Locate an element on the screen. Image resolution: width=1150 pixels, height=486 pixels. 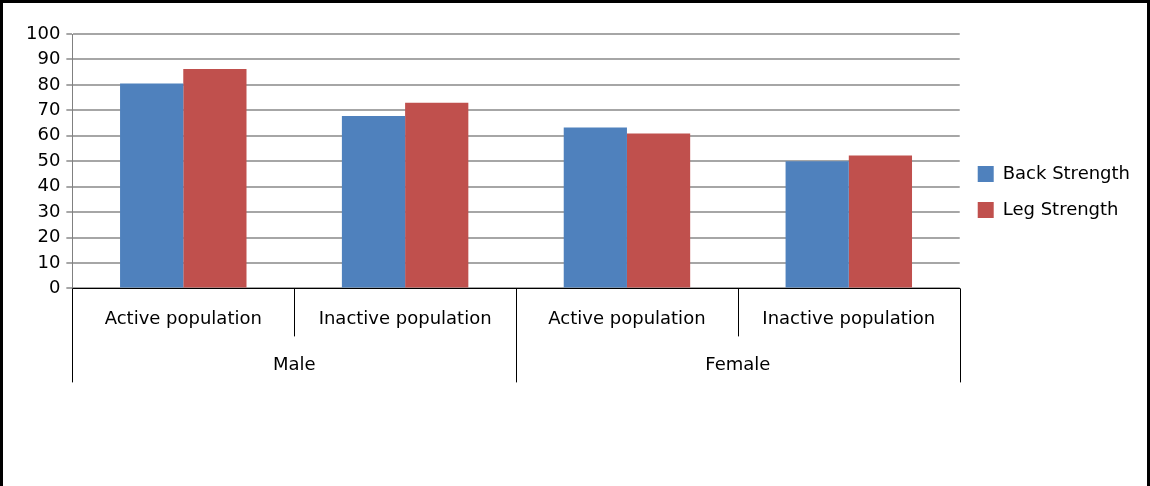
y-tick-label: 90 is located at coordinates (49, 58).